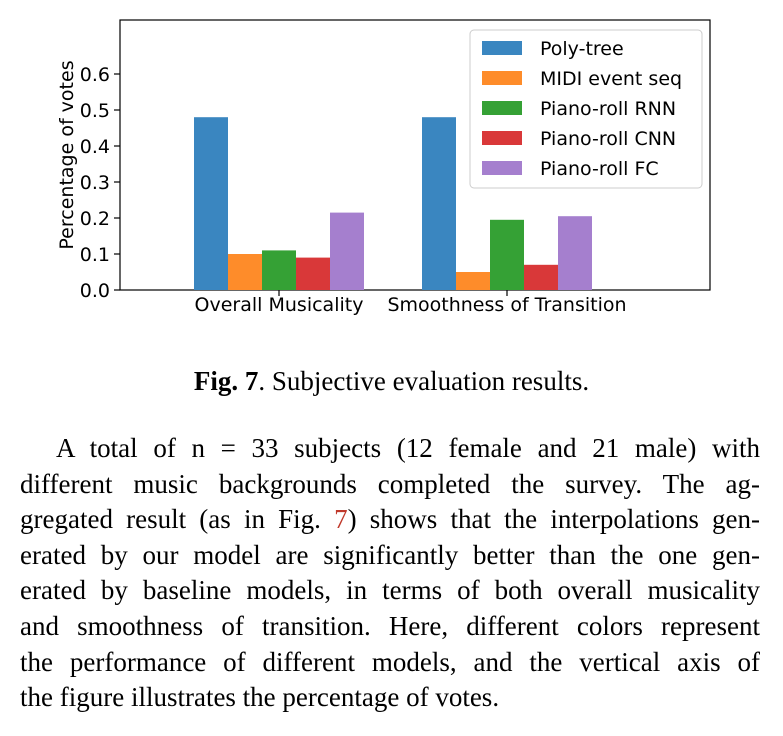 Image resolution: width=783 pixels, height=736 pixels. I want to click on y-tick-label: 0.4, so click(95, 147).